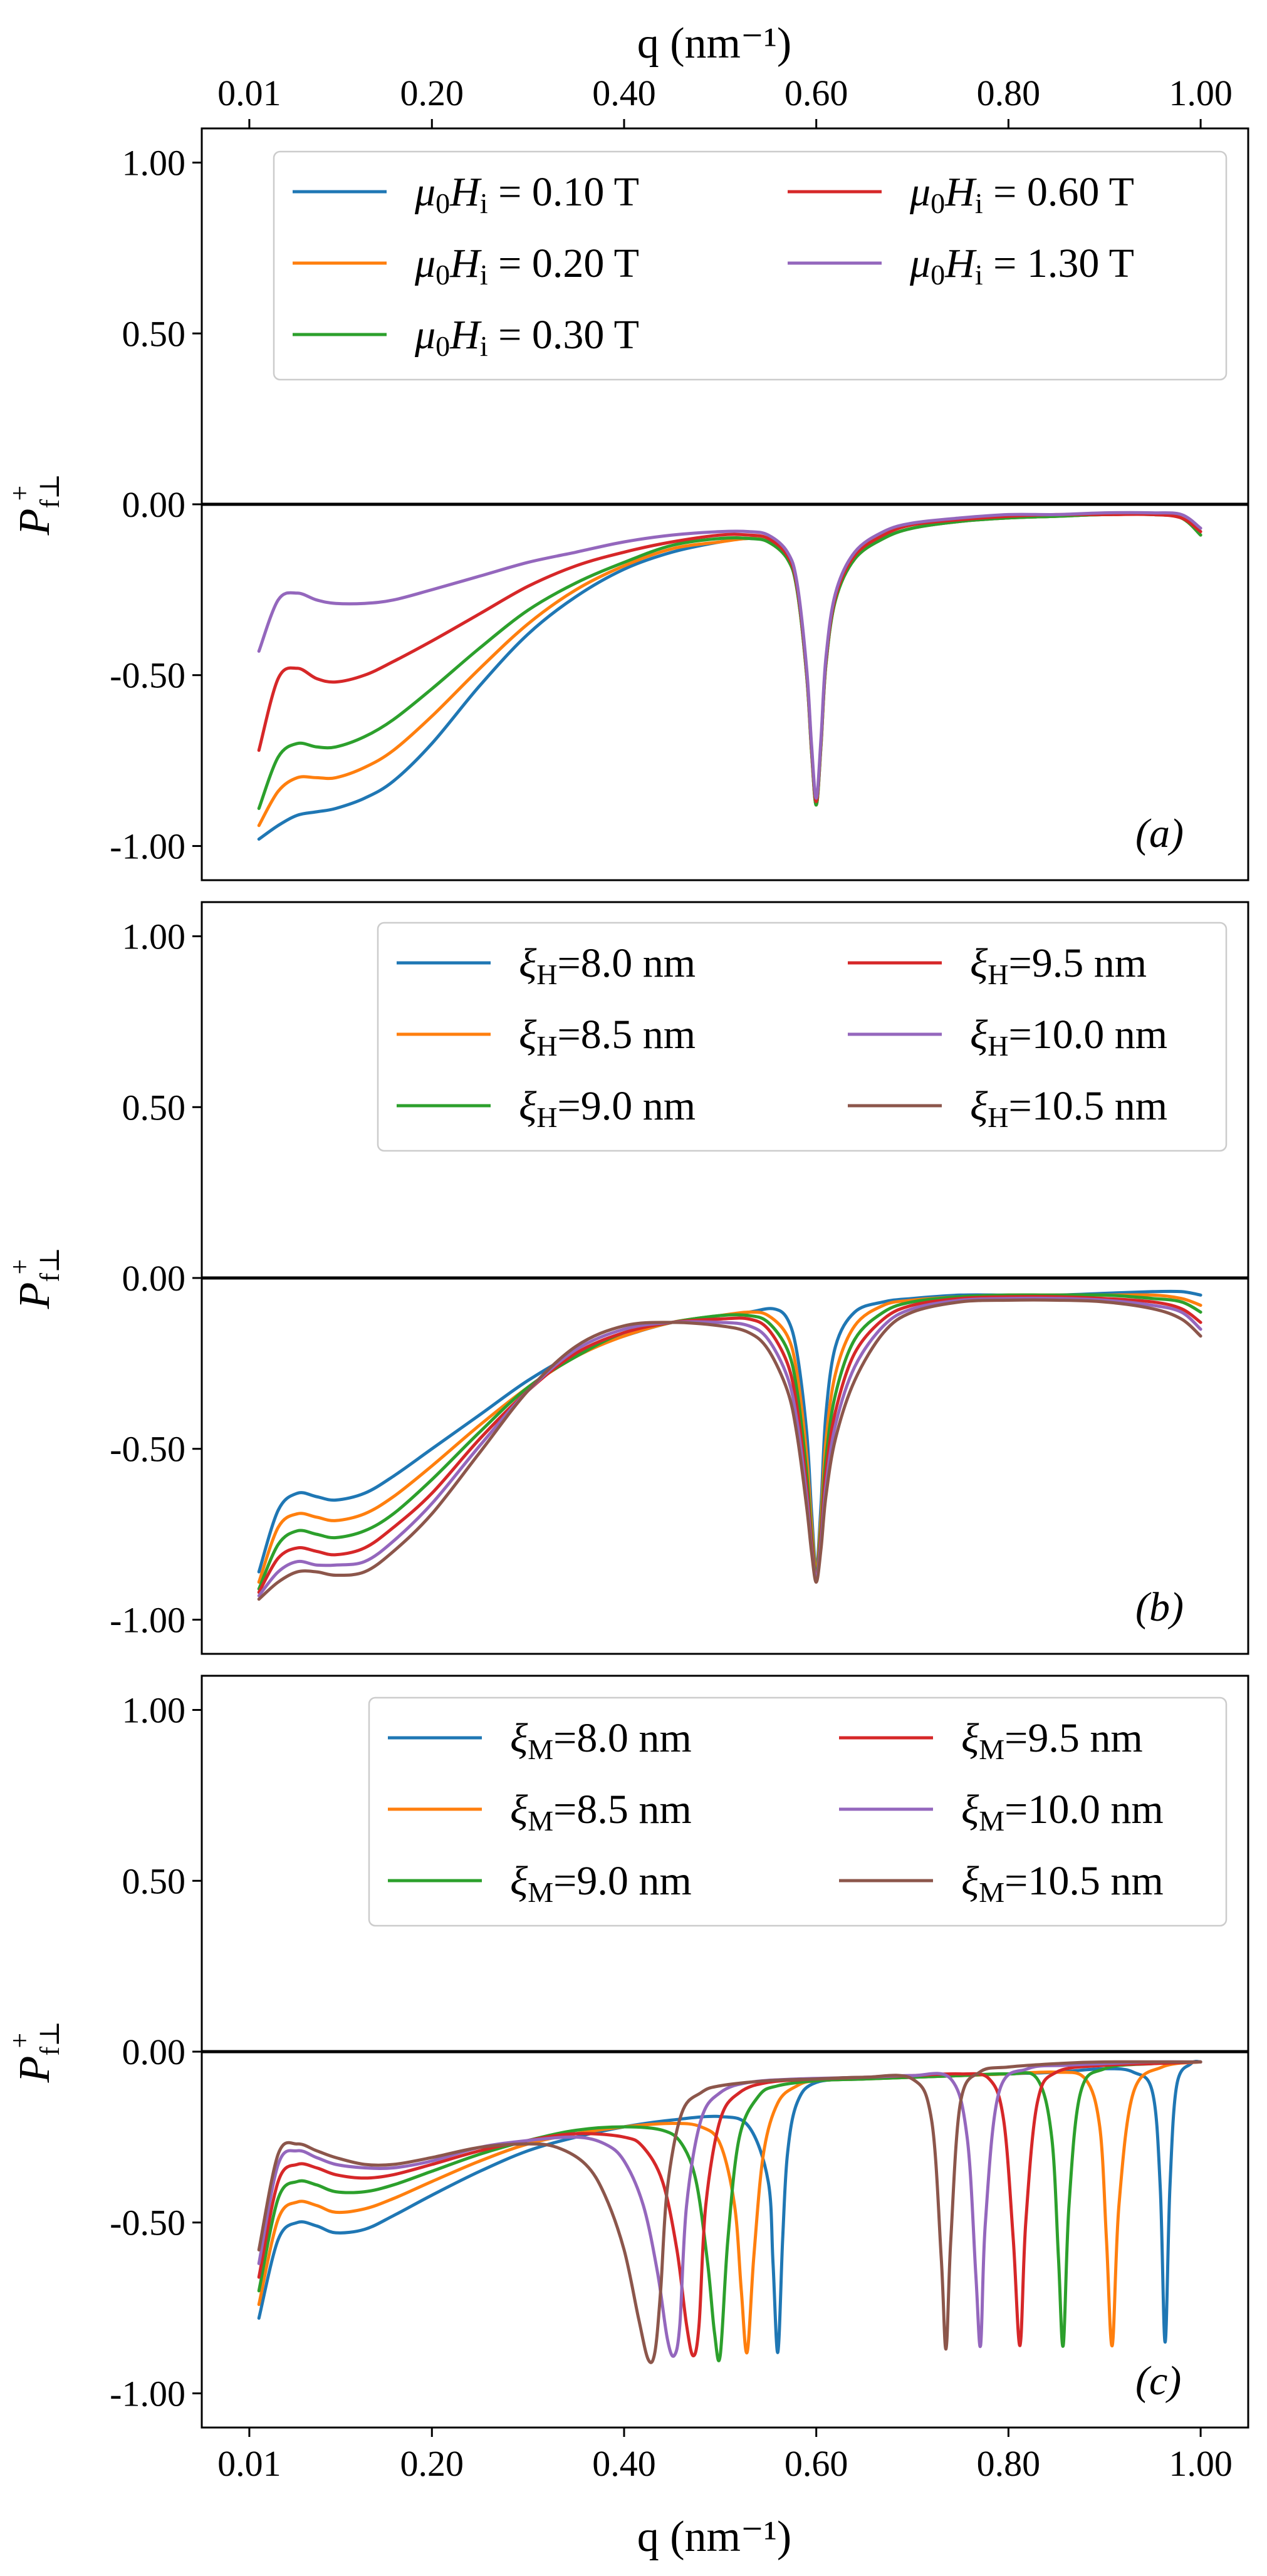 This screenshot has width=1267, height=2576. Describe the element at coordinates (249, 2463) in the screenshot. I see `bottom-x-tick-label: 0.01` at that location.